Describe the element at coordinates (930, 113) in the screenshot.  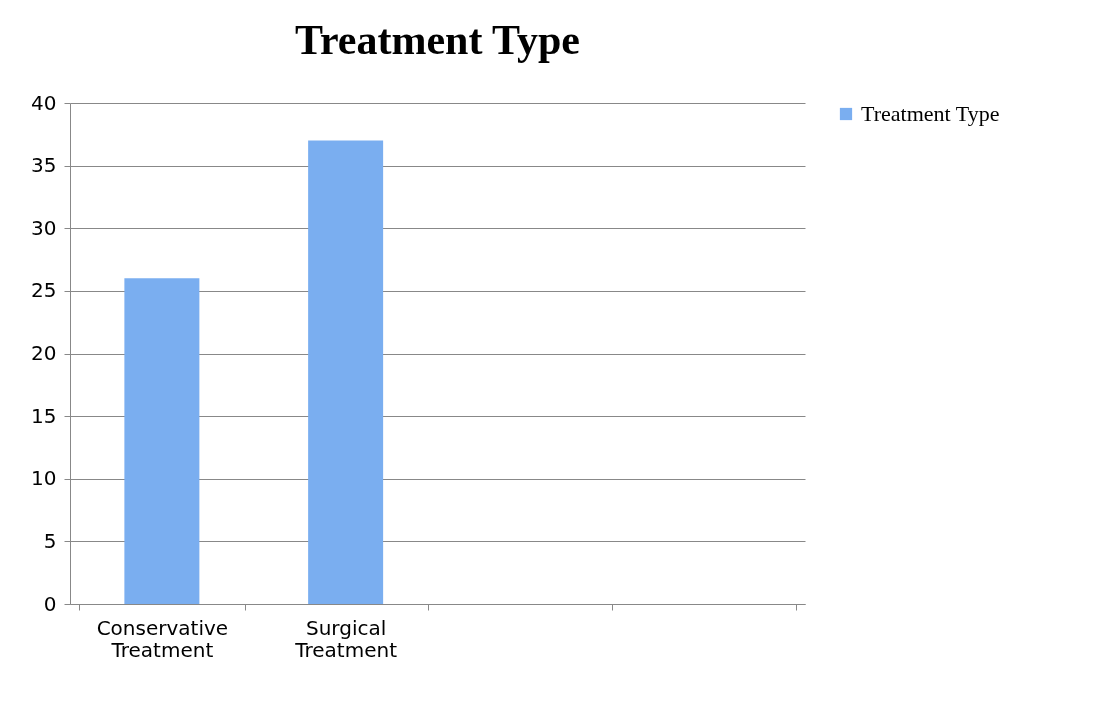
I see `legend-label: Treatment Type` at that location.